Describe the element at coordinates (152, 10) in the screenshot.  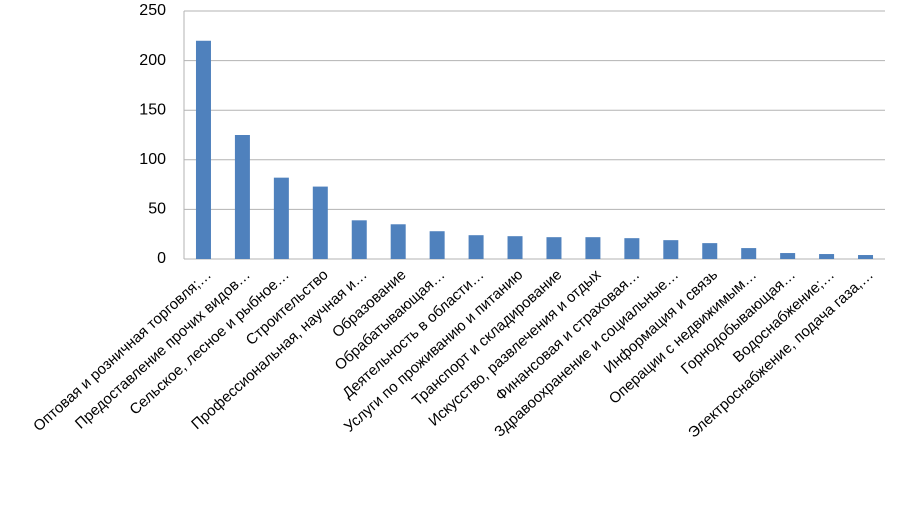
I see `y-tick-label: 250` at that location.